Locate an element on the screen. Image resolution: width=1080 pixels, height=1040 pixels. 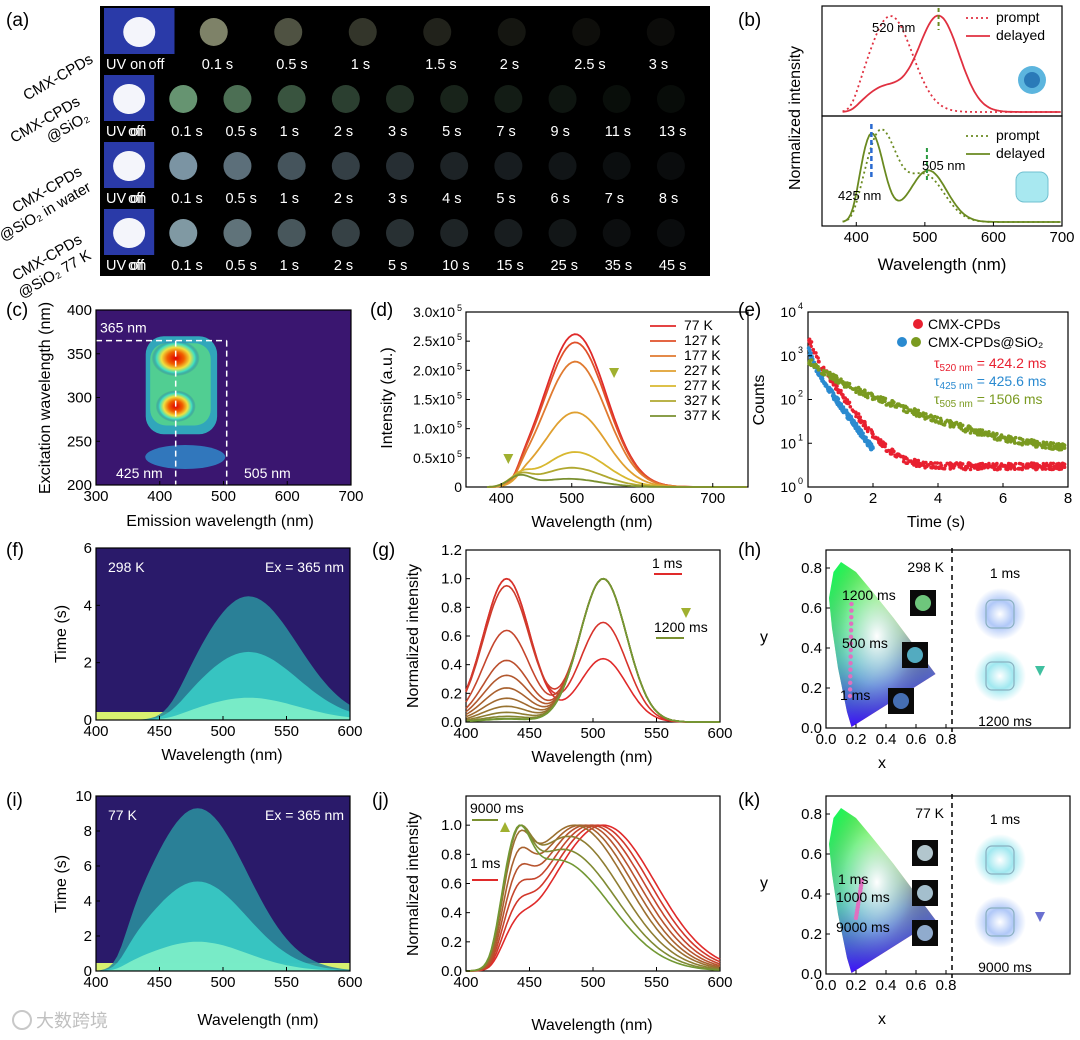
time-label: 1 s is located at coordinates (289, 132).